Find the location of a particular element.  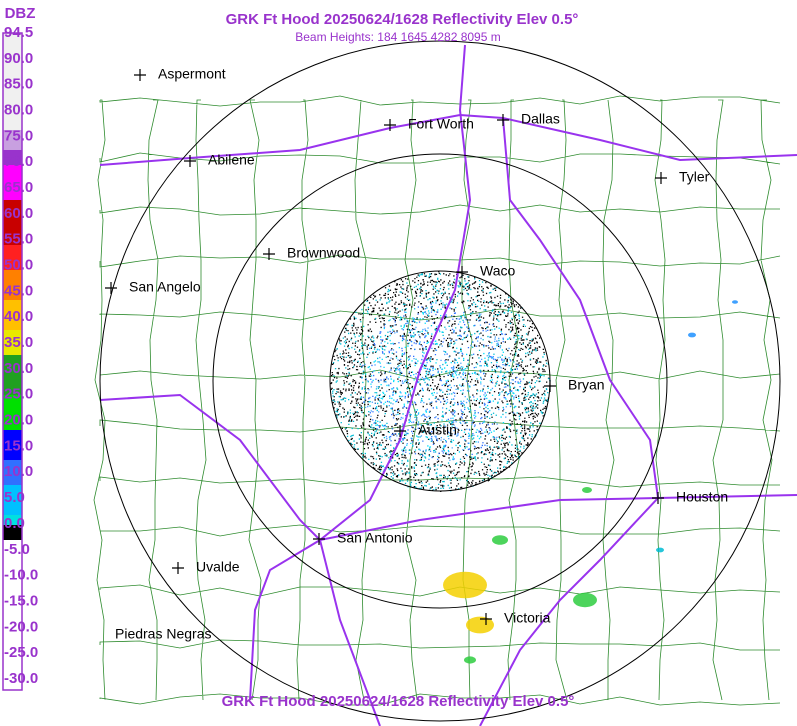

legend-label: 75.0 is located at coordinates (18, 135).